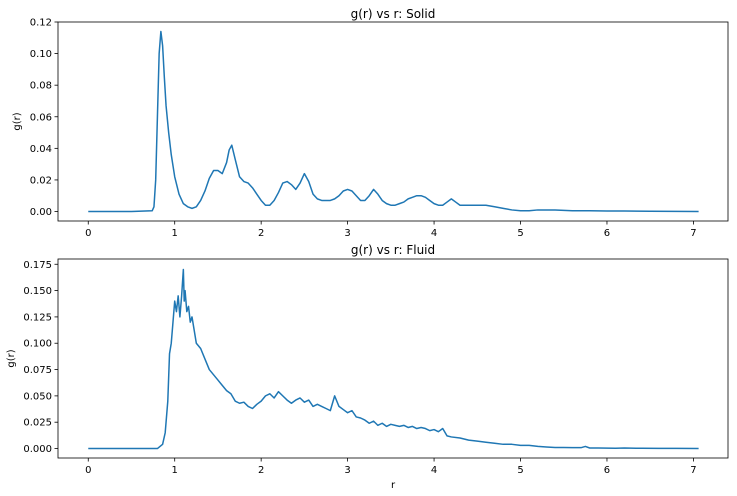  What do you see at coordinates (37, 370) in the screenshot?
I see `fluid-y-tick-label: 0.075` at bounding box center [37, 370].